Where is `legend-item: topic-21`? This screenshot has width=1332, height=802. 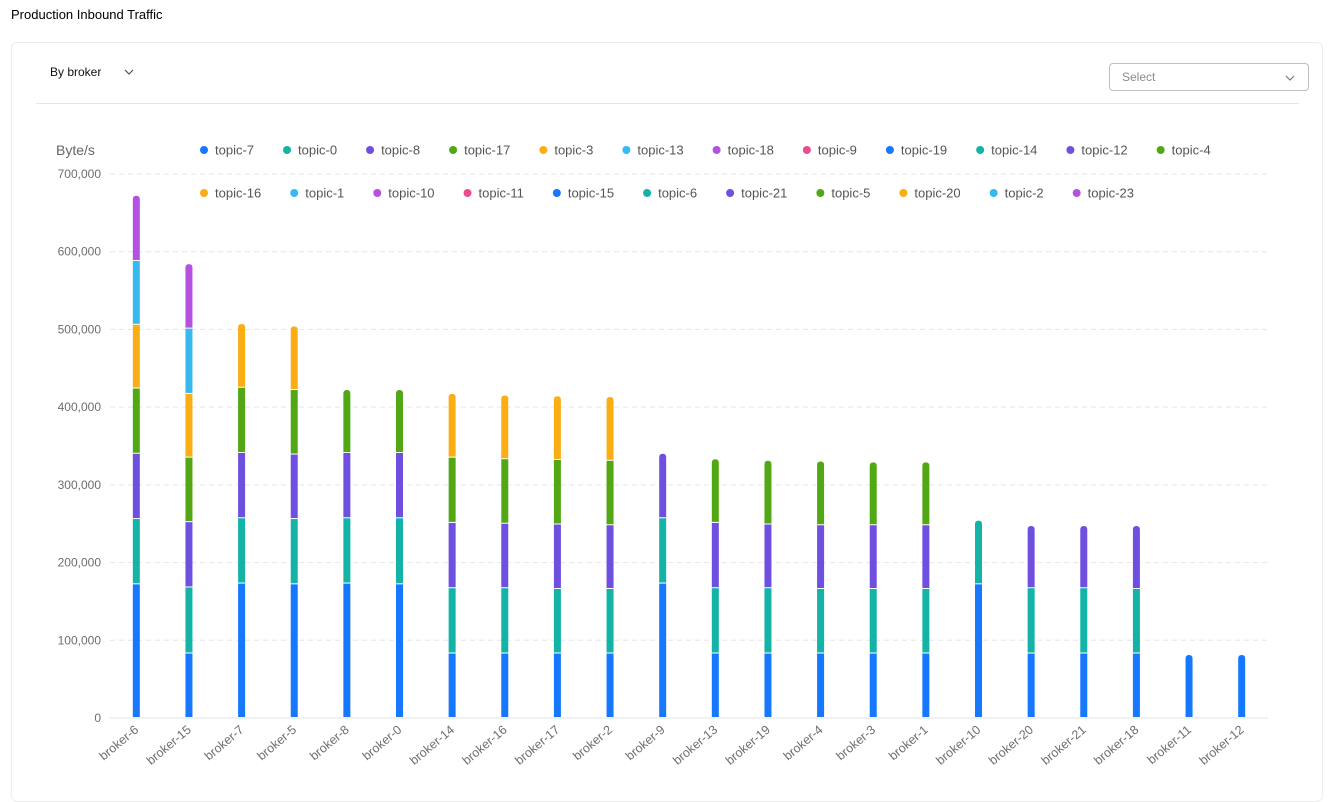
legend-item: topic-21 is located at coordinates (756, 193).